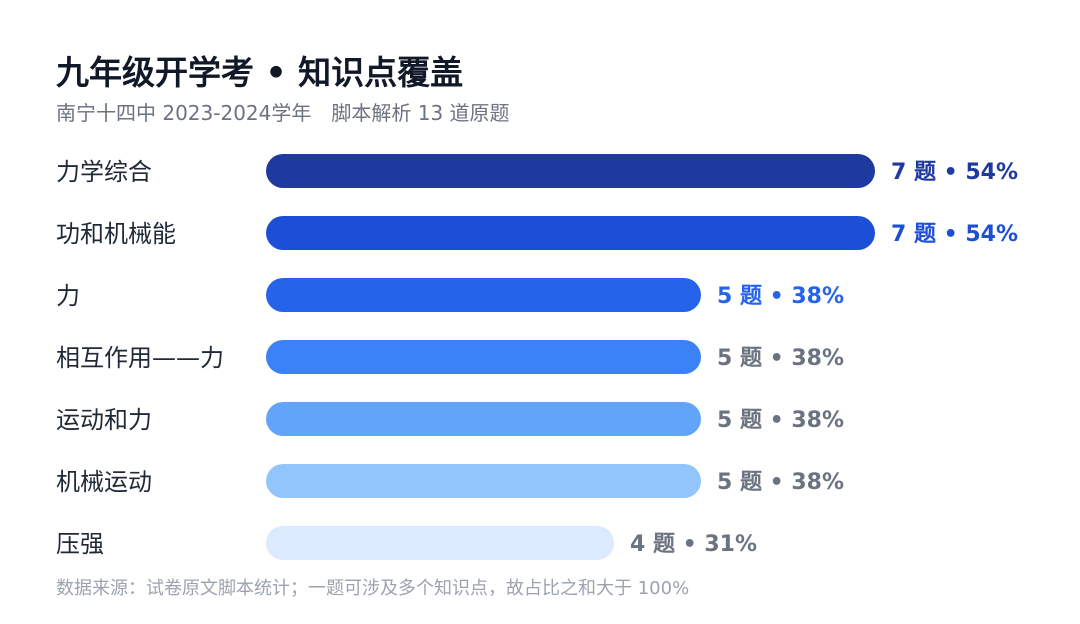 The width and height of the screenshot is (1080, 624). I want to click on chart-subtitle: 南宁十四中 2023-2024学年 脚本解析 13 道原题, so click(283, 113).